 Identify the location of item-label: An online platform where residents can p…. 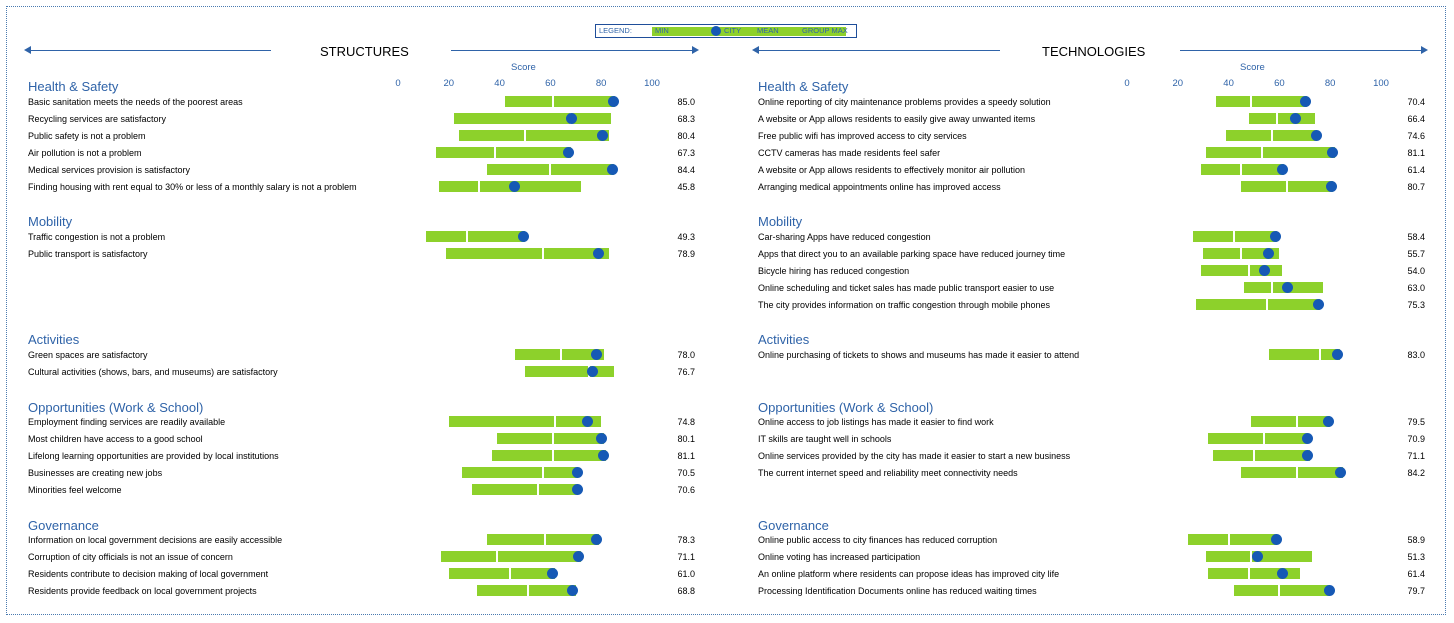
(909, 573).